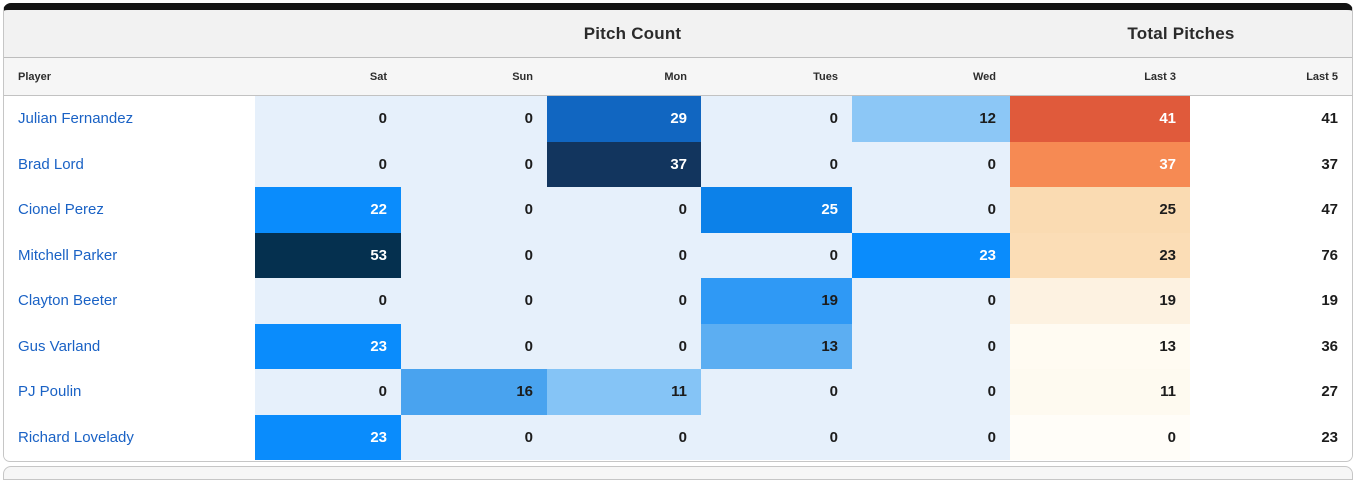  Describe the element at coordinates (474, 392) in the screenshot. I see `cell-sun: 16` at that location.